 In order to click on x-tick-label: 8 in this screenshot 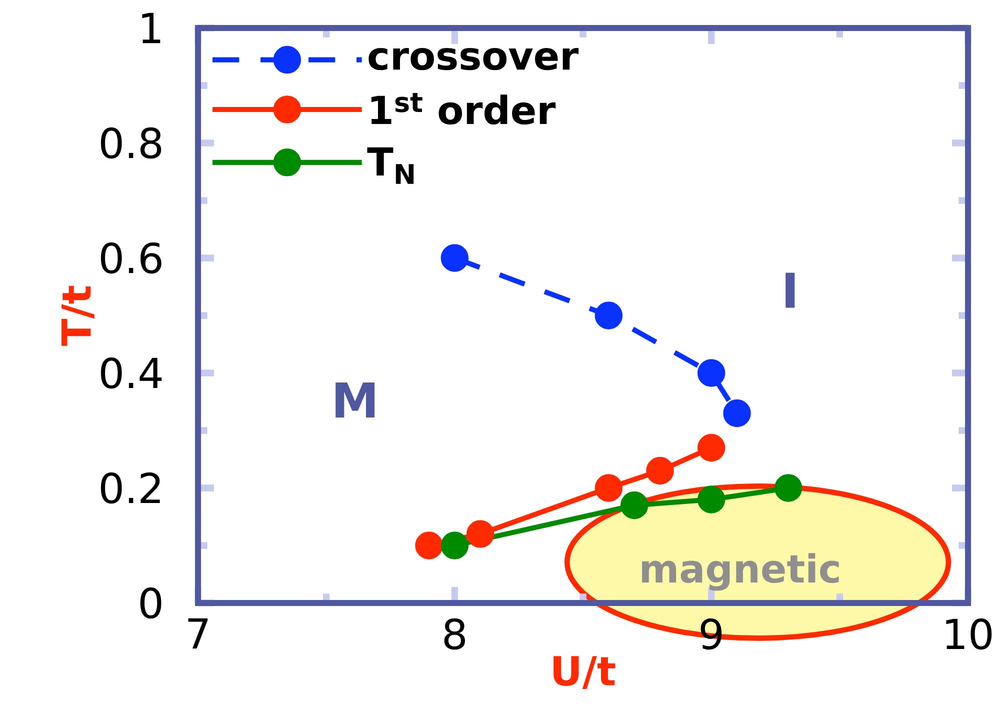, I will do `click(455, 634)`.